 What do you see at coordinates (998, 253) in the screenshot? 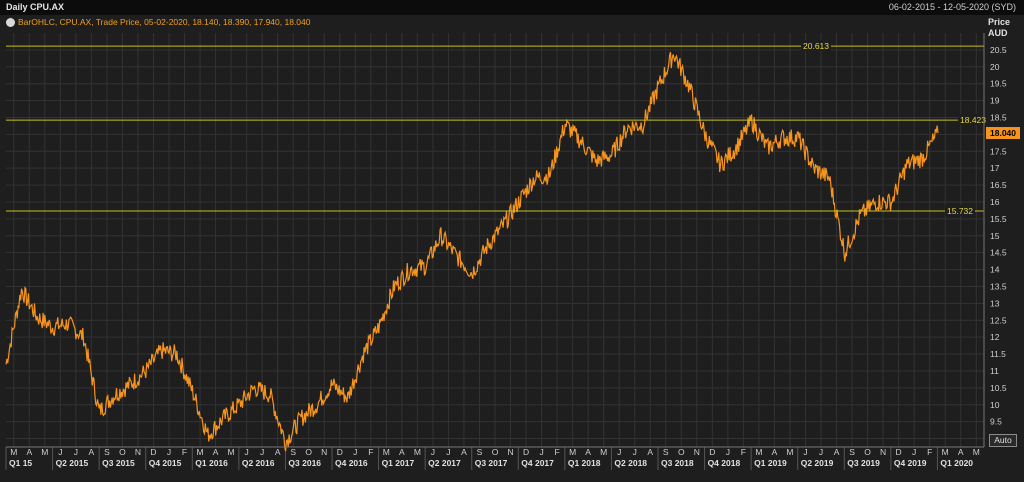
I see `y-tick-label: 14.5` at bounding box center [998, 253].